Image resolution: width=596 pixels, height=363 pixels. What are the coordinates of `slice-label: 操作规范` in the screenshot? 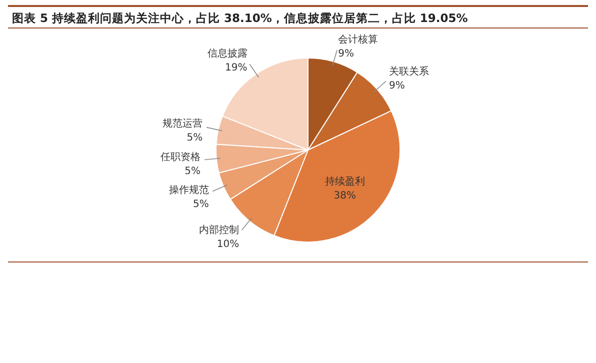 It's located at (188, 190).